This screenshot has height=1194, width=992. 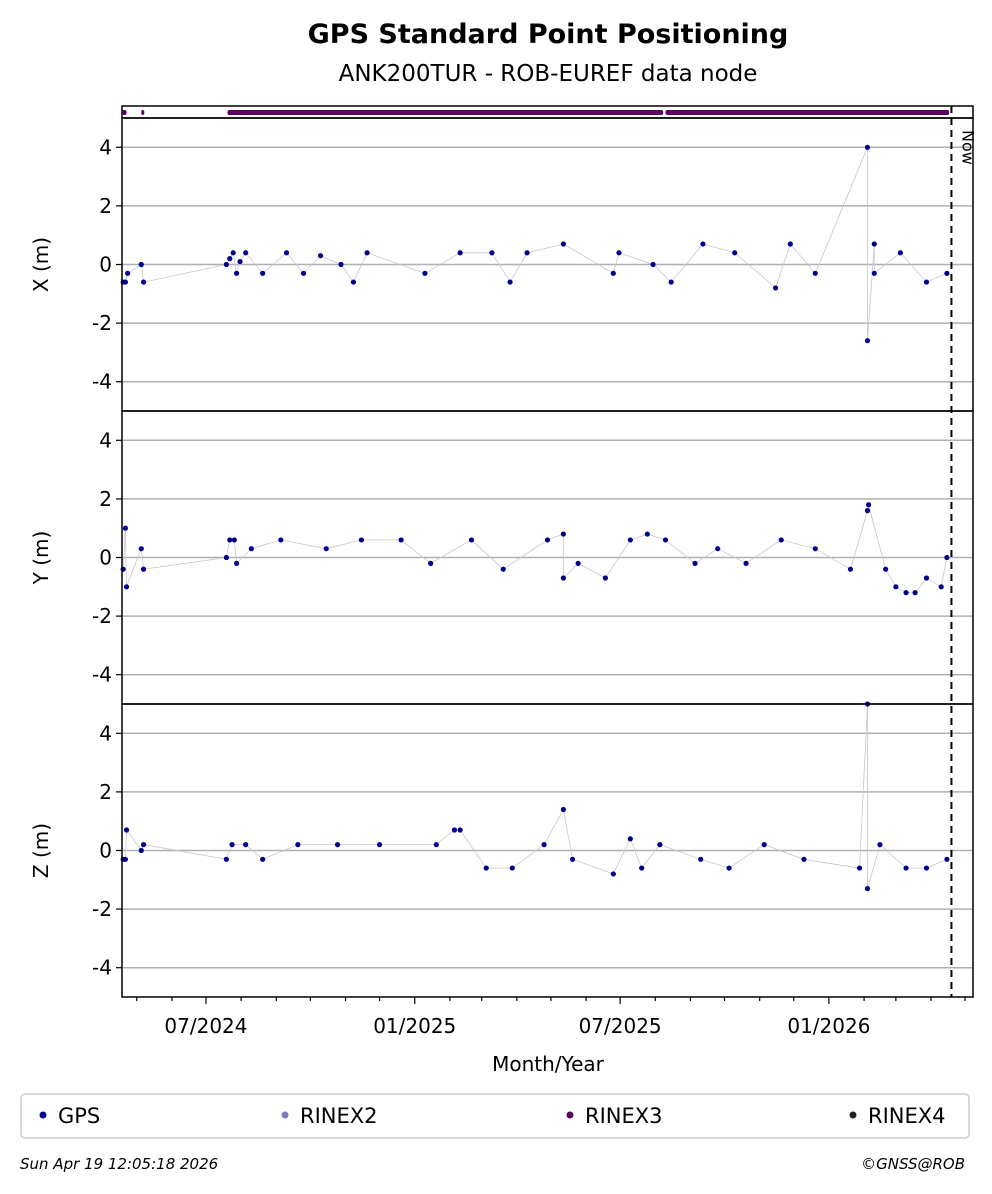 I want to click on x-tick-label: 07/2024, so click(x=205, y=1026).